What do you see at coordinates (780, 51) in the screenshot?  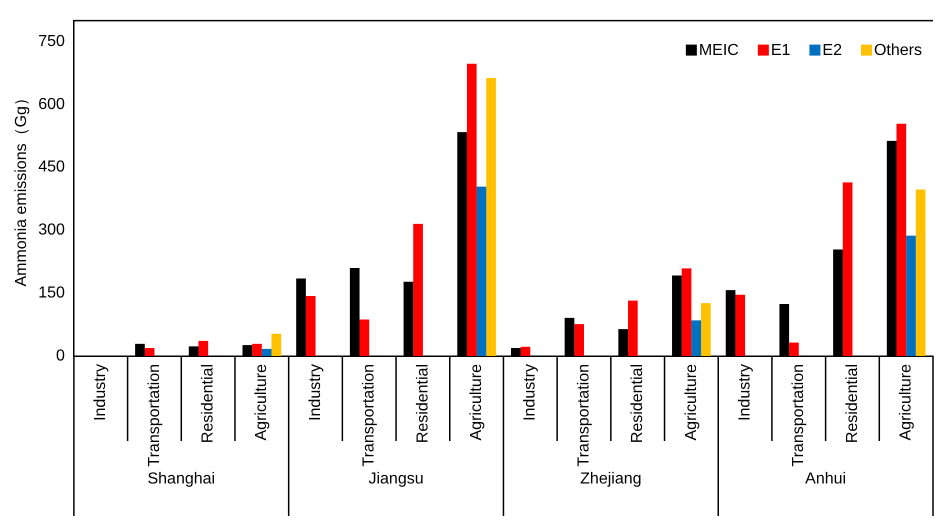 I see `legend-label: E1` at bounding box center [780, 51].